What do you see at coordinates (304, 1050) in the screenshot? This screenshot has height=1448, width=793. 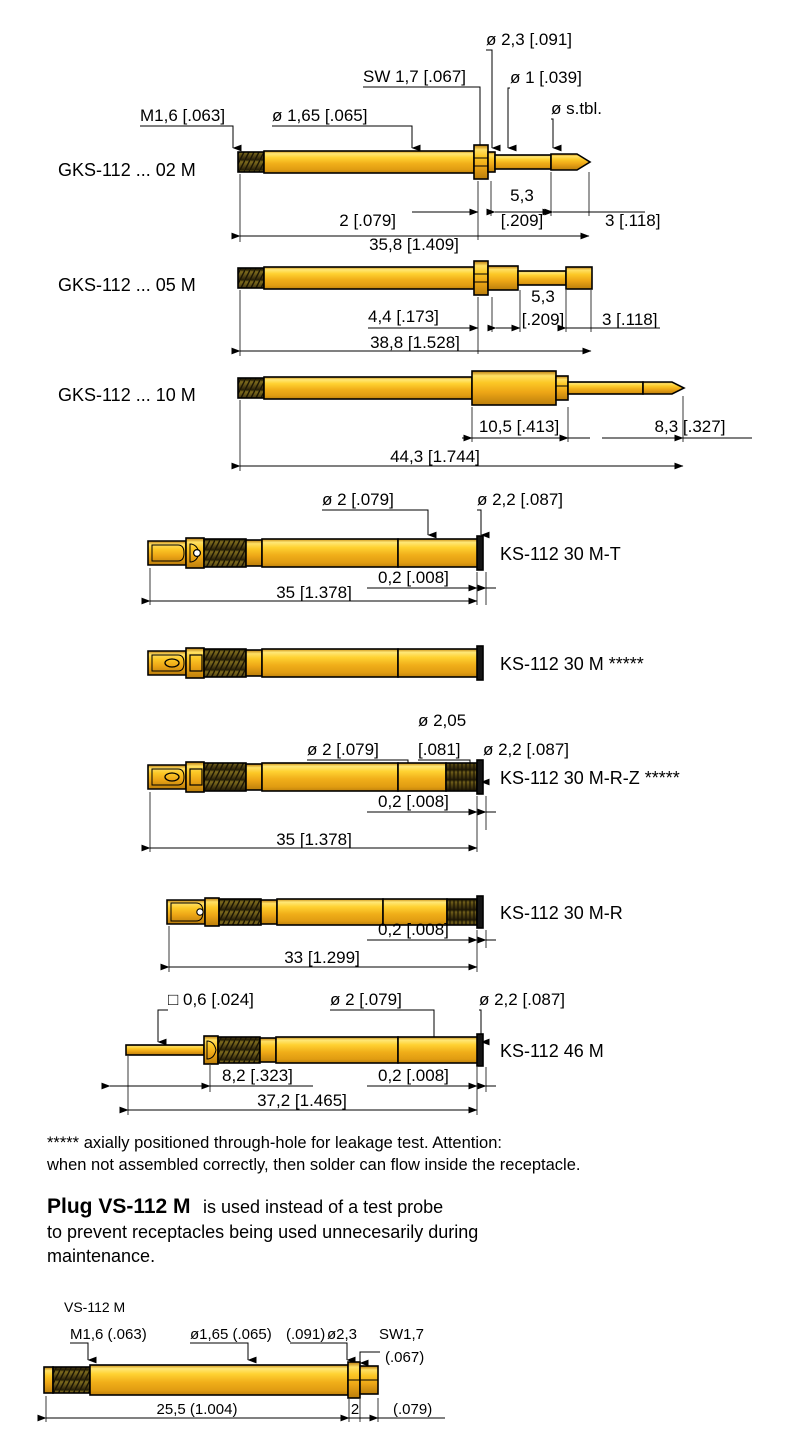 I see `probe-ks-112-46m` at bounding box center [304, 1050].